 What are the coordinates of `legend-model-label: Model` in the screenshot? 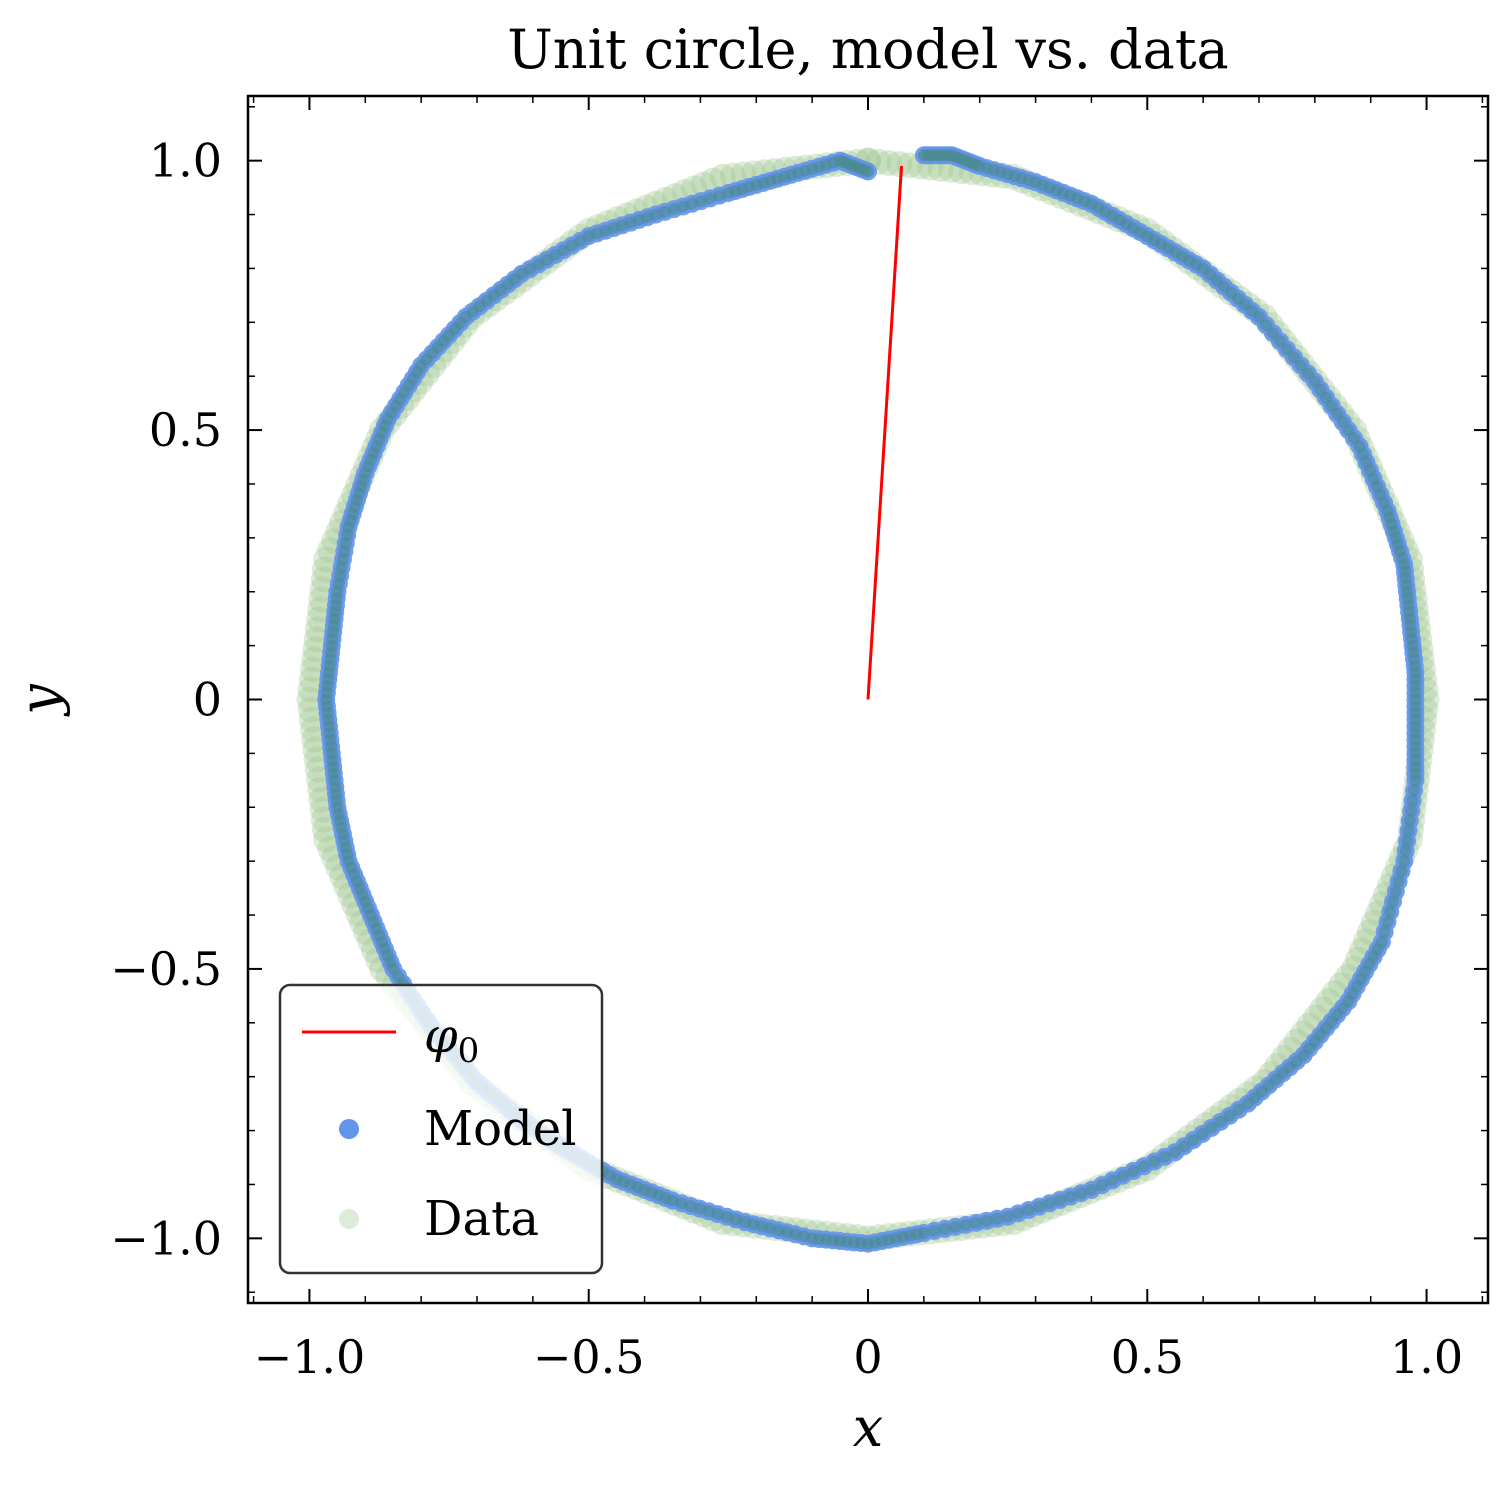 It's located at (500, 1129).